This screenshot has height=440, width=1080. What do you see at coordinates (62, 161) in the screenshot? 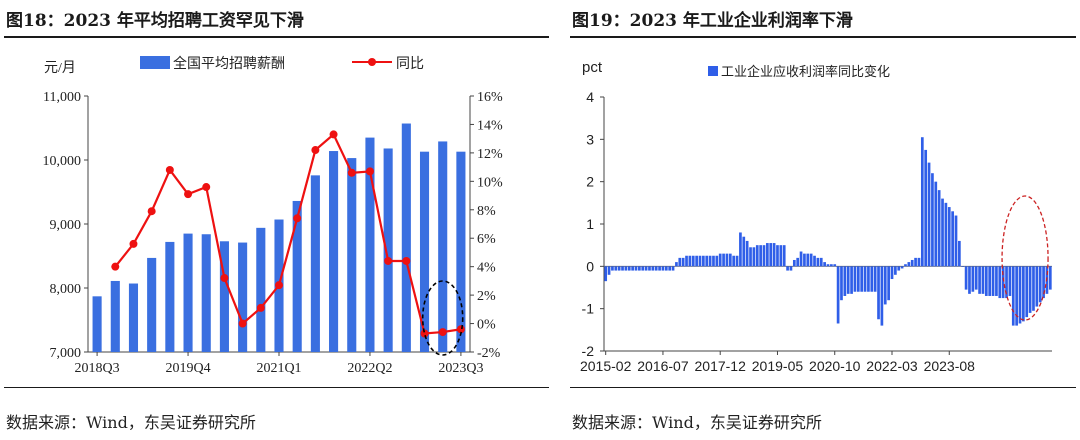
I see `left-y-tick-label: 10,000` at bounding box center [62, 161].